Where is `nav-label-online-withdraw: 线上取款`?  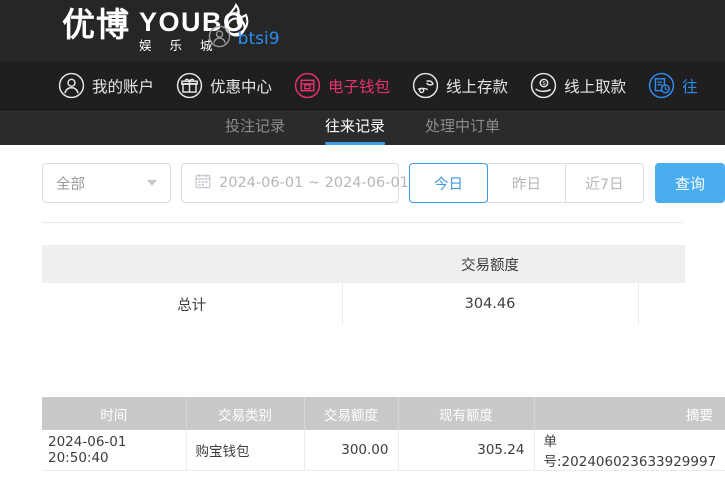
nav-label-online-withdraw: 线上取款 is located at coordinates (595, 86).